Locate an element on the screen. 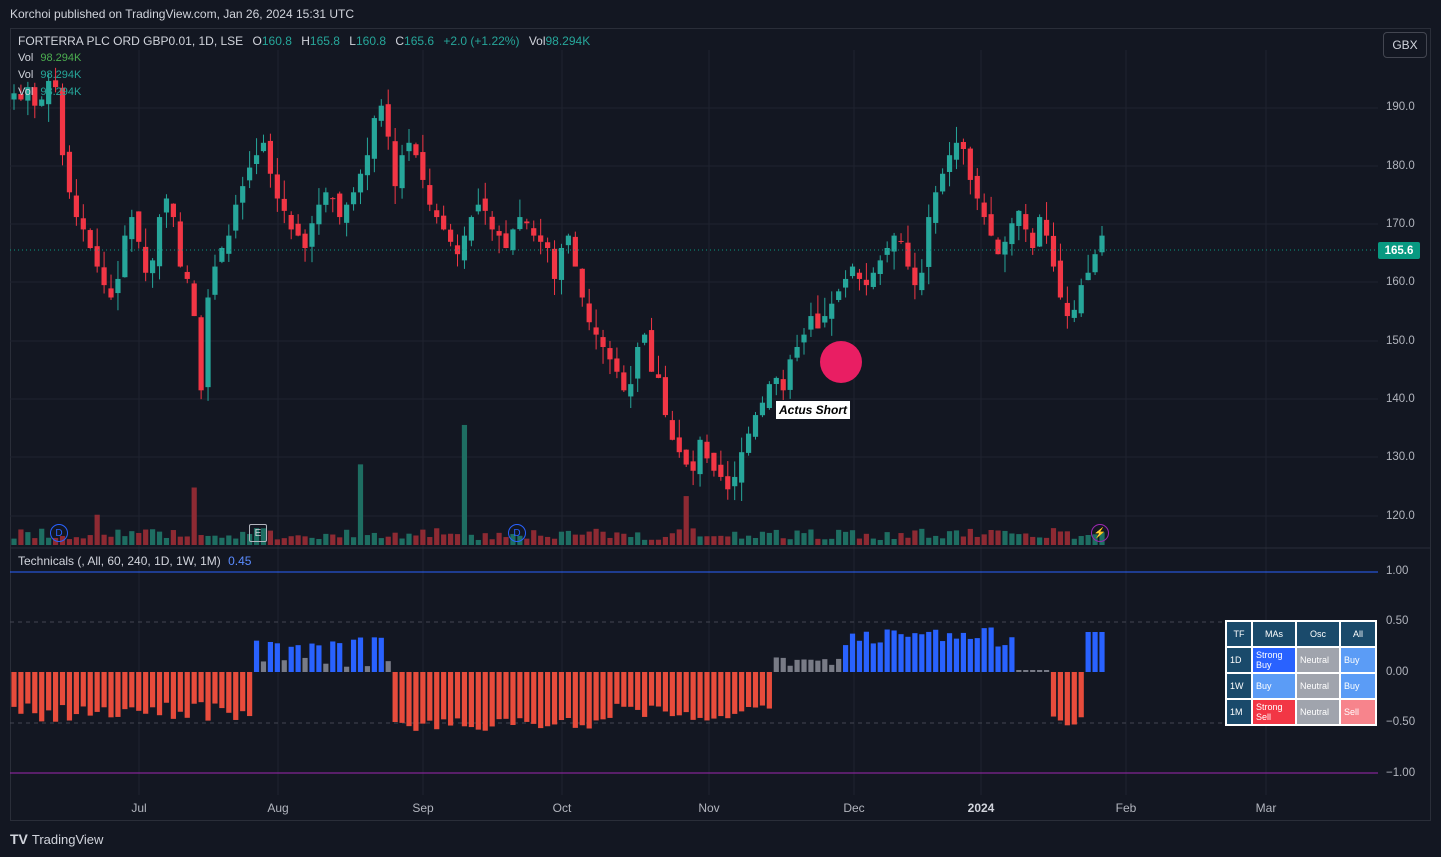 The height and width of the screenshot is (857, 1441). vol-line-value: 98.294K is located at coordinates (61, 58).